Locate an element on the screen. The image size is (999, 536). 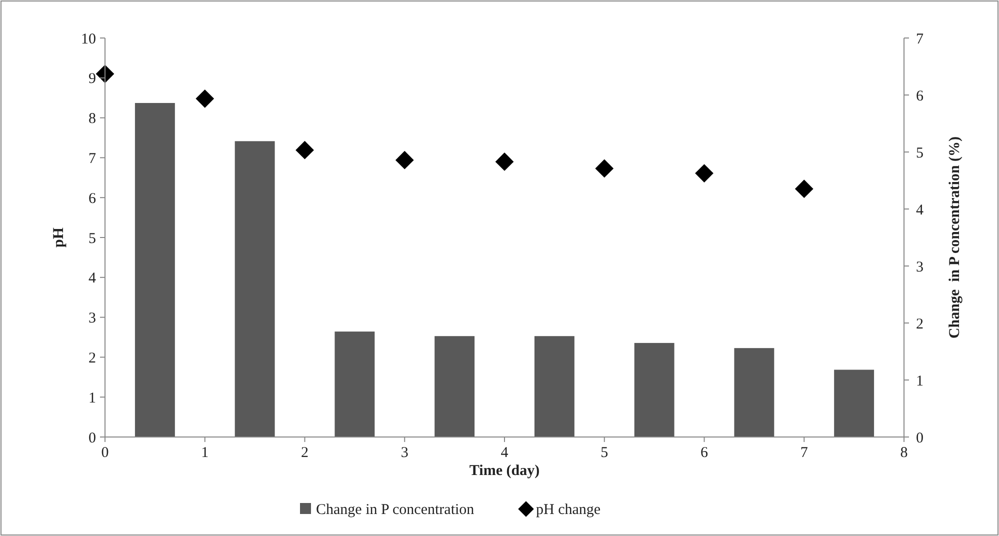
x-tick-label: 3 is located at coordinates (404, 453).